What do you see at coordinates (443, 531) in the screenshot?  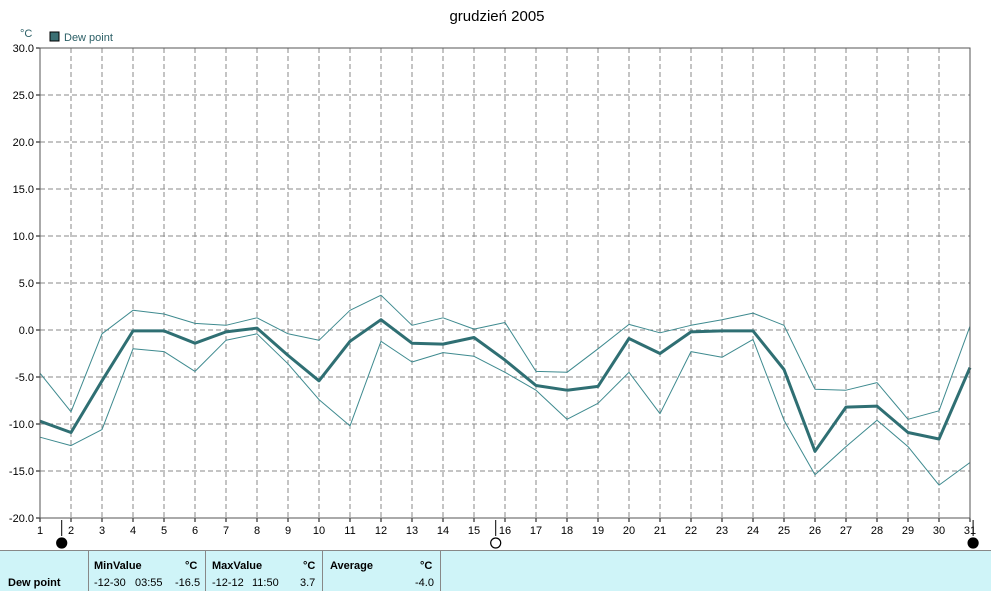 I see `x-tick-label: 14` at bounding box center [443, 531].